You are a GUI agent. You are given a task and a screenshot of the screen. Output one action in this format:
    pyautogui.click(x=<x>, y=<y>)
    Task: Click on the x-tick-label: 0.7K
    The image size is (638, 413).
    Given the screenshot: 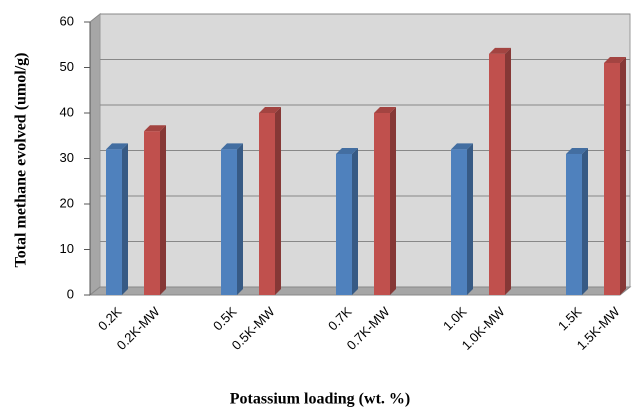 What is the action you would take?
    pyautogui.click(x=340, y=319)
    